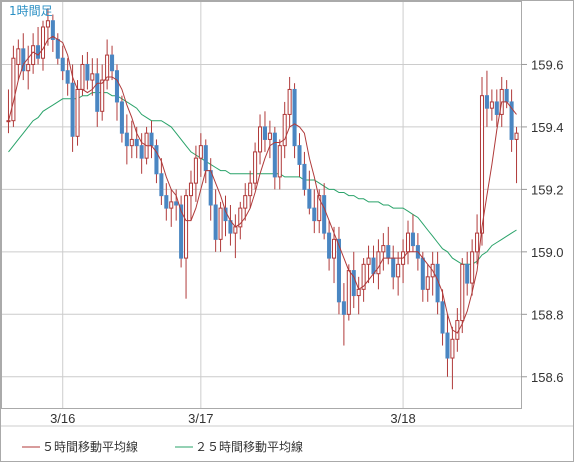  What do you see at coordinates (547, 64) in the screenshot?
I see `y-tick-label: 159.6` at bounding box center [547, 64].